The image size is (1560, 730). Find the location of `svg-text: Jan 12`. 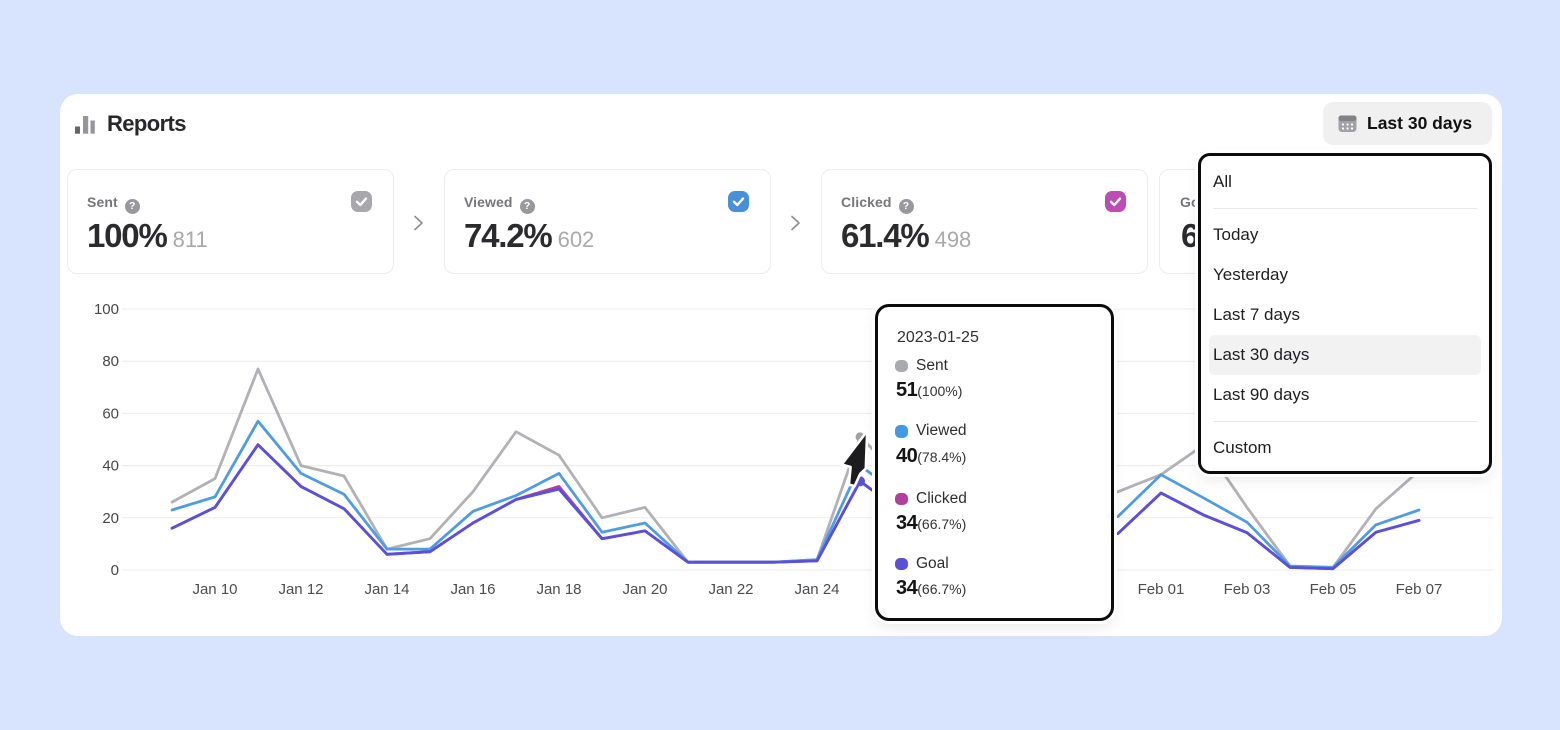

svg-text: Jan 12 is located at coordinates (300, 589).